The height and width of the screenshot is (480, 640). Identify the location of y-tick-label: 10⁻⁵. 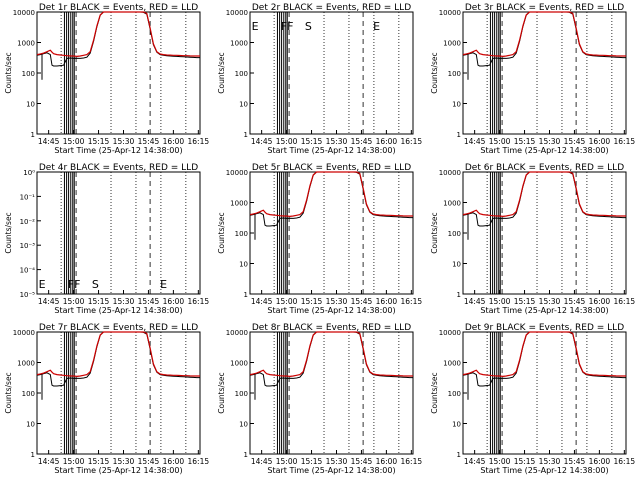
(28, 295).